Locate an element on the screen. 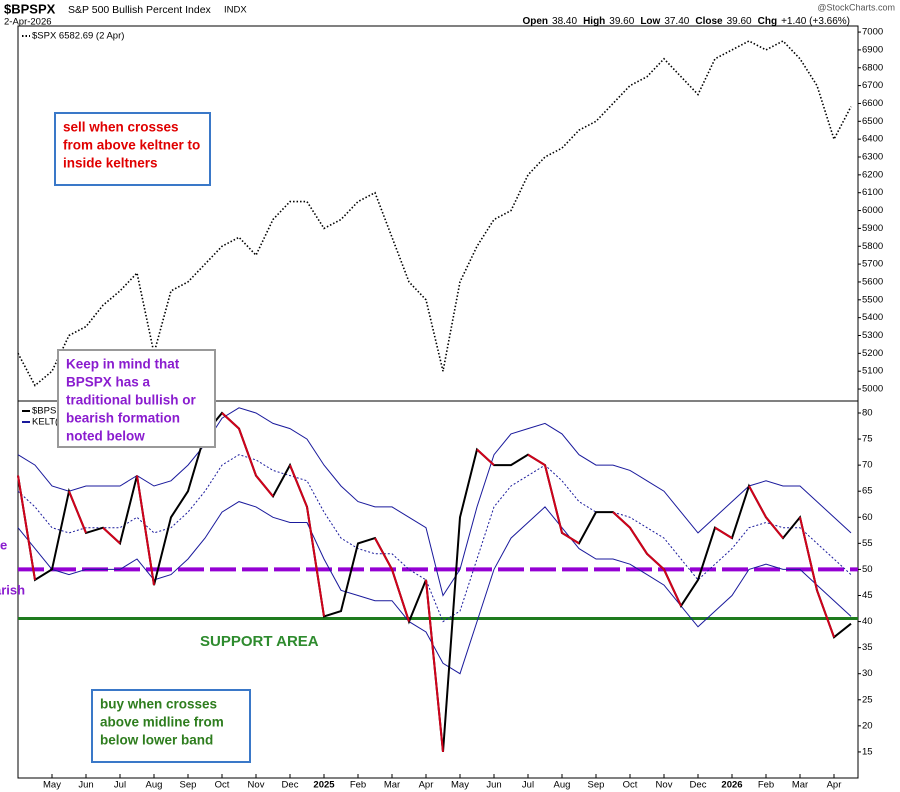 The image size is (900, 792). y-tick-label: 80 is located at coordinates (867, 413).